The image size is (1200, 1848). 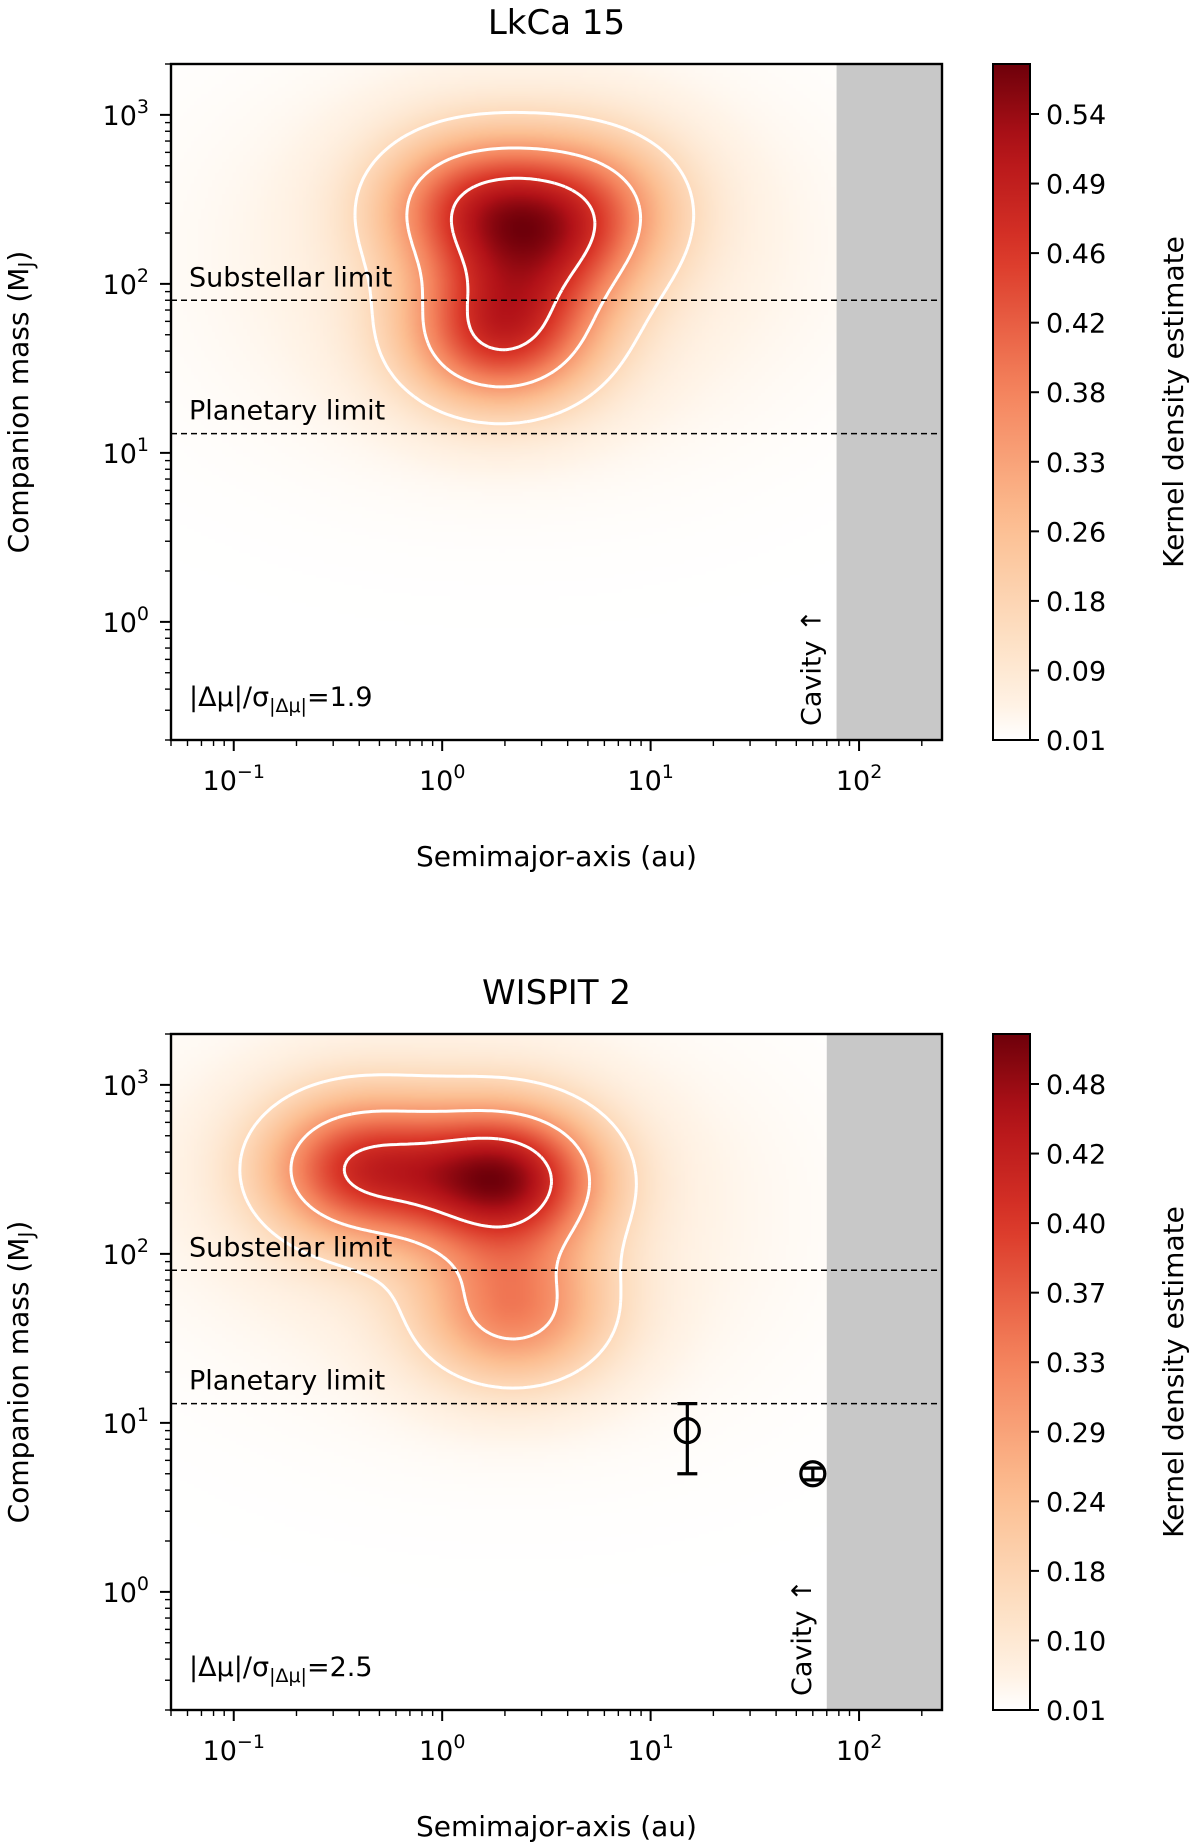 I want to click on colorbar-tick-label: 0.29, so click(x=1076, y=1433).